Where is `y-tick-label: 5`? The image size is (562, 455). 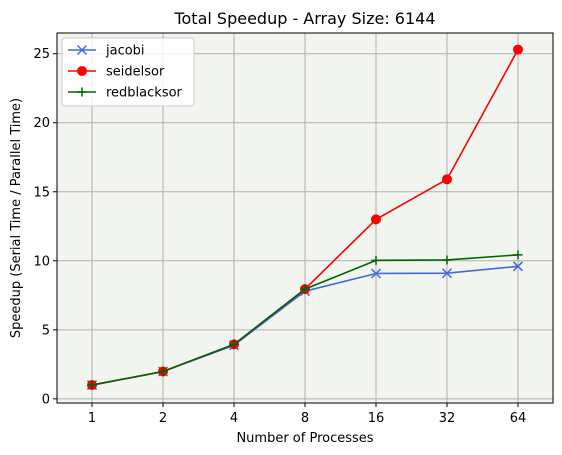
y-tick-label: 5 is located at coordinates (46, 330).